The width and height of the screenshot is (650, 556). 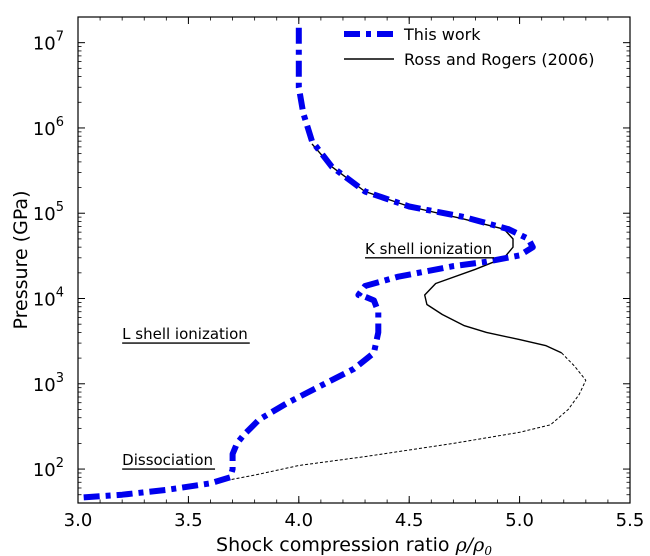 I want to click on y-tick-label-4: 10⁶, so click(x=48, y=127).